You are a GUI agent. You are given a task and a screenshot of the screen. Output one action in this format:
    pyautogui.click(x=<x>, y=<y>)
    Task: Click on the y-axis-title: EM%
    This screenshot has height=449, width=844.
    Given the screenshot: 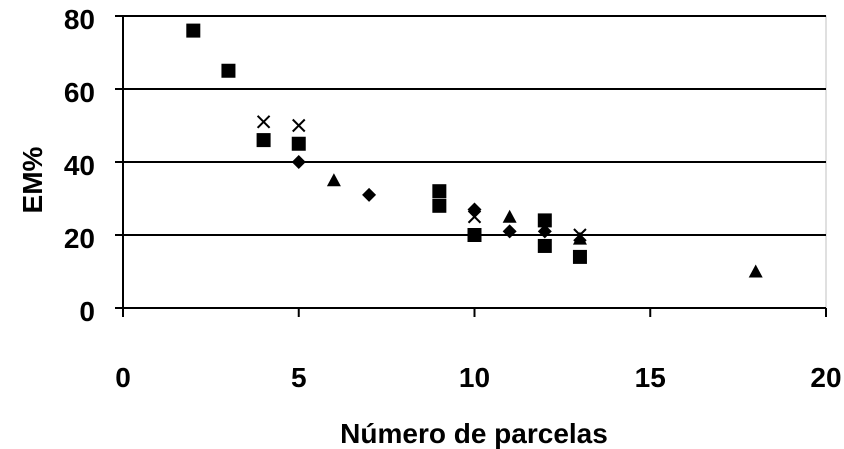 What is the action you would take?
    pyautogui.click(x=32, y=179)
    